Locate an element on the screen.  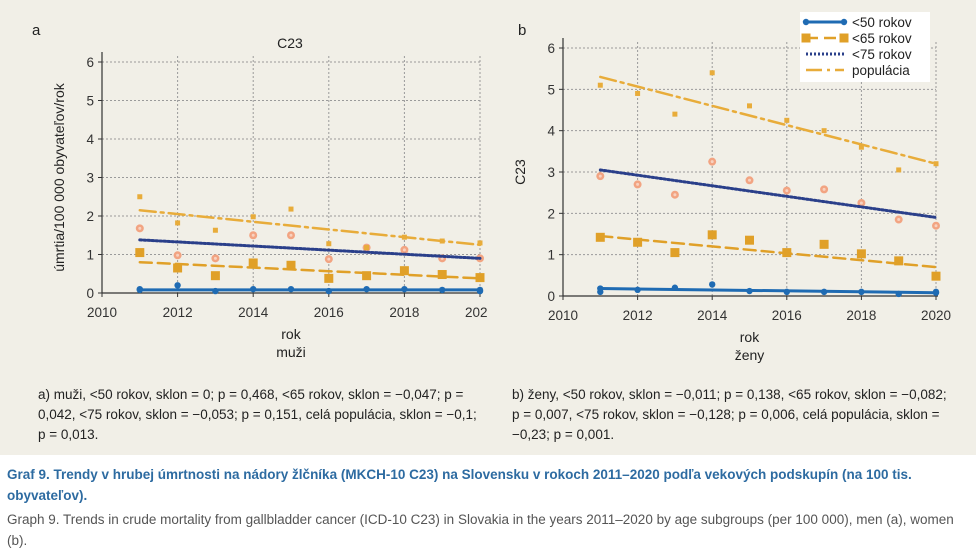
trend-line-lt50 is located at coordinates (768, 291).